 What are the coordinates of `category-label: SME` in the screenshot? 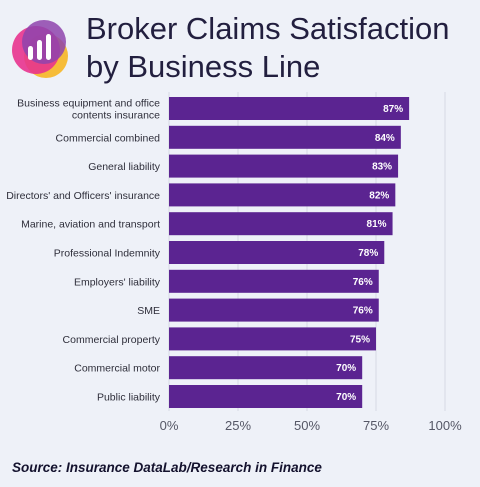 It's located at (148, 311).